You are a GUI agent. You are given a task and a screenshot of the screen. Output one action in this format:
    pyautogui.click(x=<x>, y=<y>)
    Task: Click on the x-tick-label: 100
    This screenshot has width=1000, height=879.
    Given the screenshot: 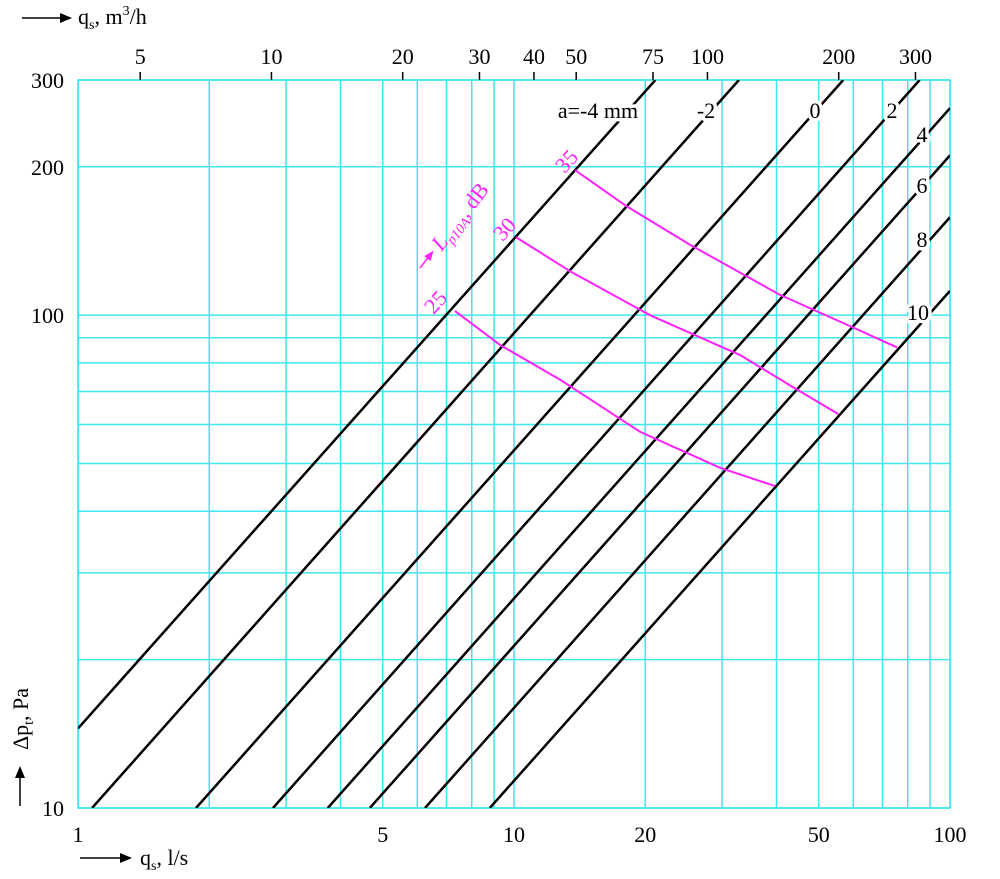 What is the action you would take?
    pyautogui.click(x=950, y=834)
    